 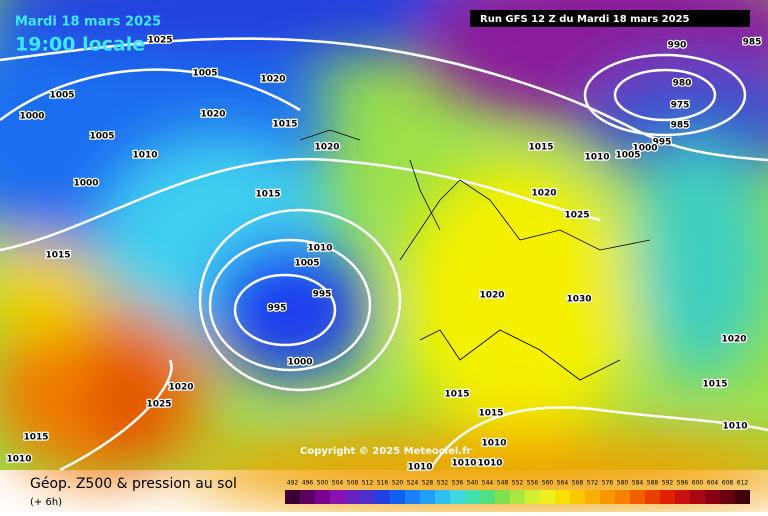 What do you see at coordinates (368, 483) in the screenshot?
I see `legend-label: 512` at bounding box center [368, 483].